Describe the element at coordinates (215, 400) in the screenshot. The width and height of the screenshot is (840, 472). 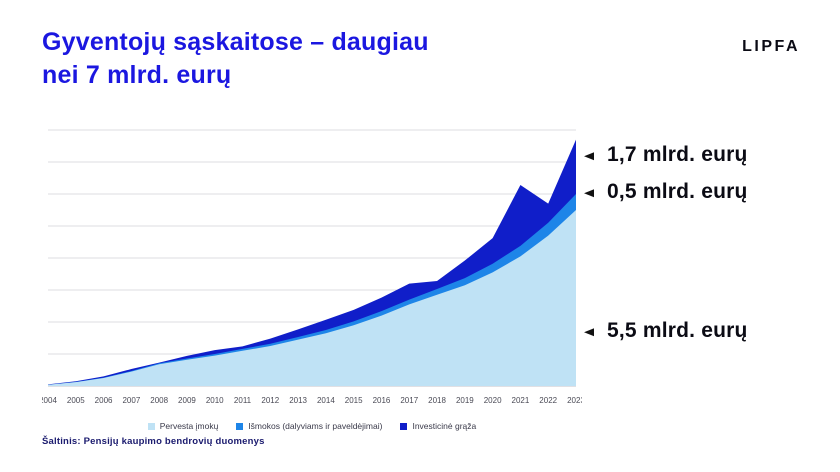
I see `x-axis-label: 2010` at that location.